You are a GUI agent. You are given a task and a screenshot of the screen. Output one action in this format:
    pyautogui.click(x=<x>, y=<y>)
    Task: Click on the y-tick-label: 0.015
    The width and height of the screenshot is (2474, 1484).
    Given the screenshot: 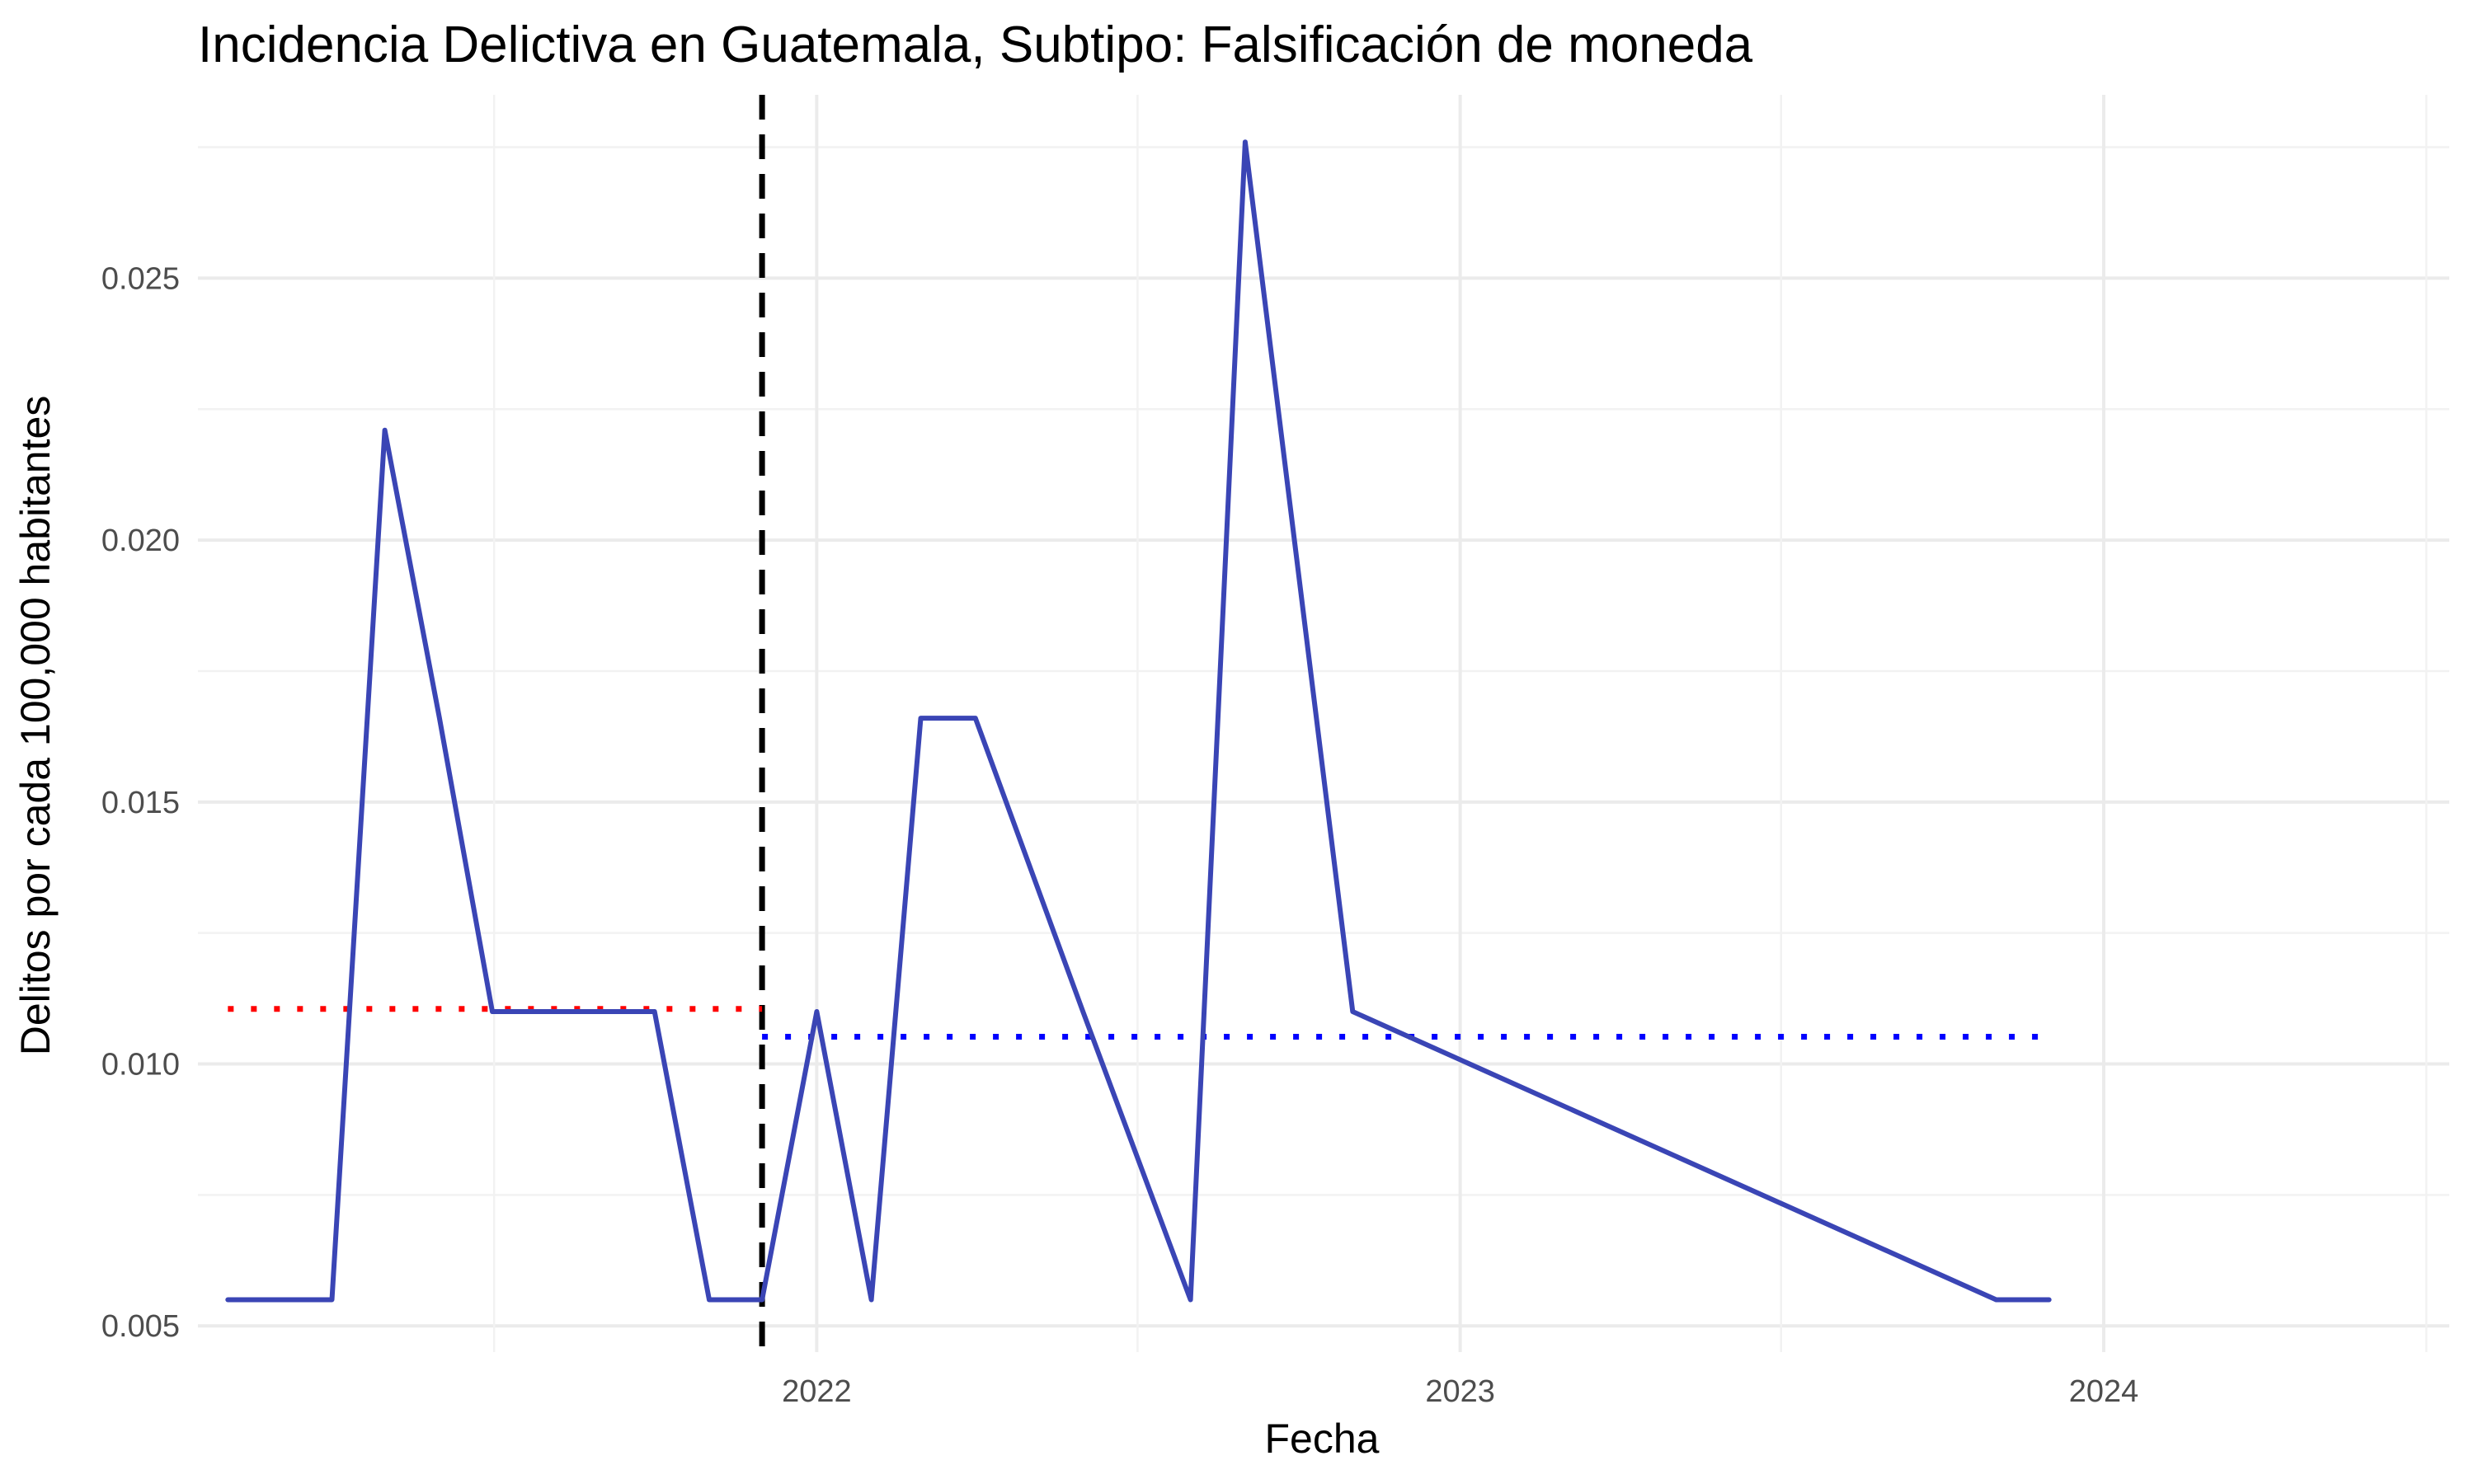 What is the action you would take?
    pyautogui.click(x=140, y=803)
    